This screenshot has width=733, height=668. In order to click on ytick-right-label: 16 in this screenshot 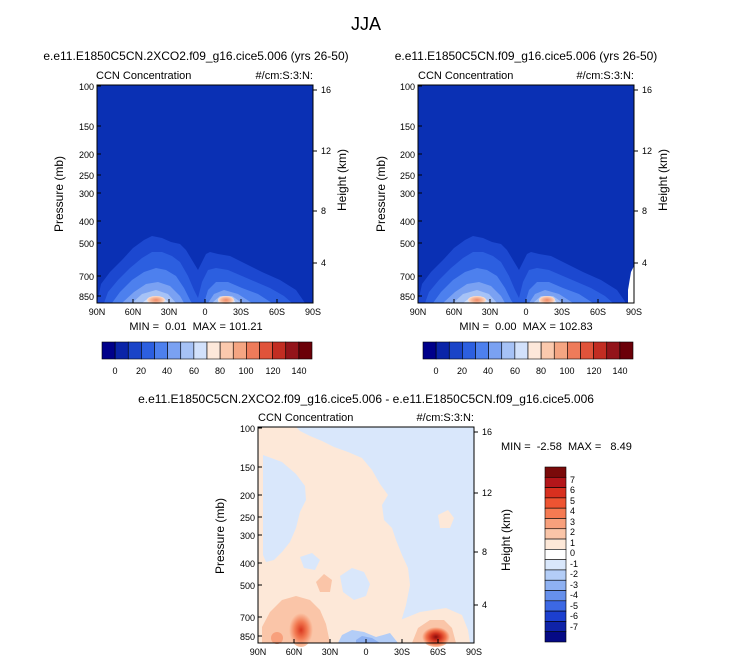, I will do `click(487, 432)`.